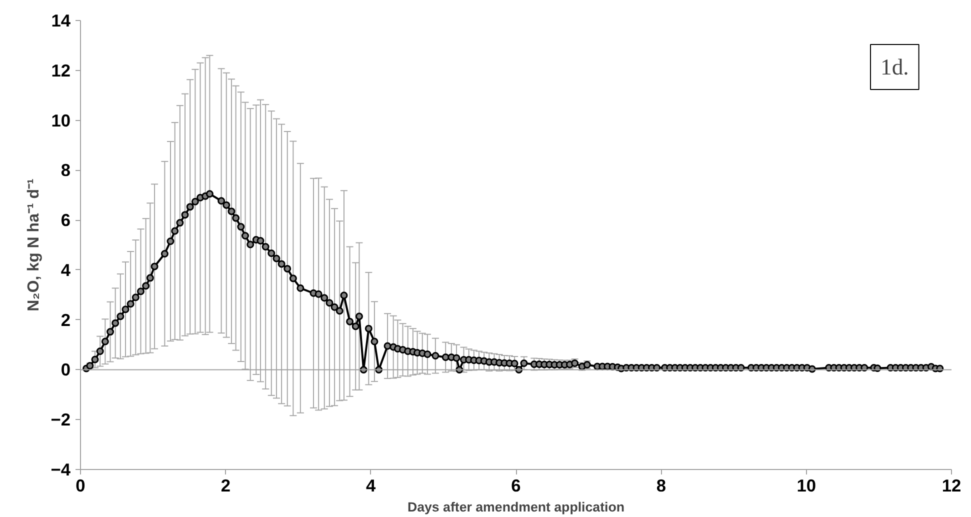  Describe the element at coordinates (952, 486) in the screenshot. I see `x-tick-label: 12` at that location.